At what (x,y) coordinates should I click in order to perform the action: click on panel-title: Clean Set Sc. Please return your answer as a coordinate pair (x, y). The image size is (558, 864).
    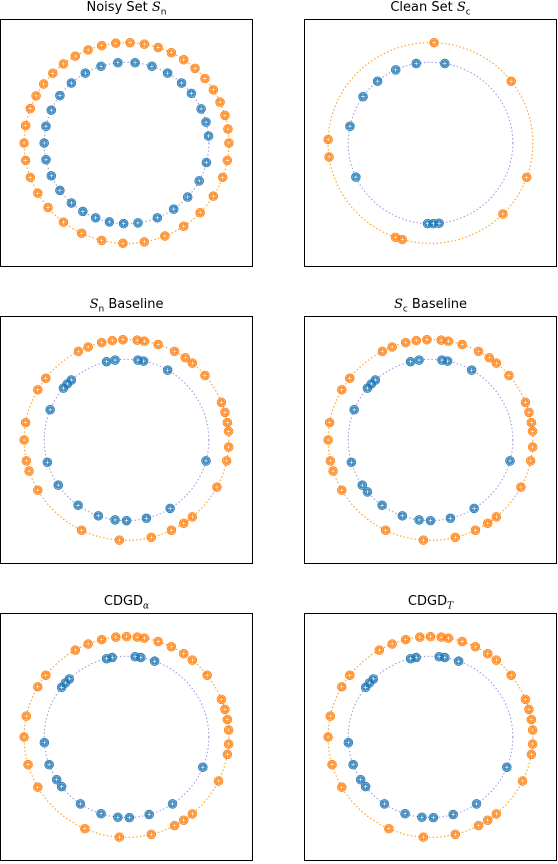
    Looking at the image, I should click on (430, 9).